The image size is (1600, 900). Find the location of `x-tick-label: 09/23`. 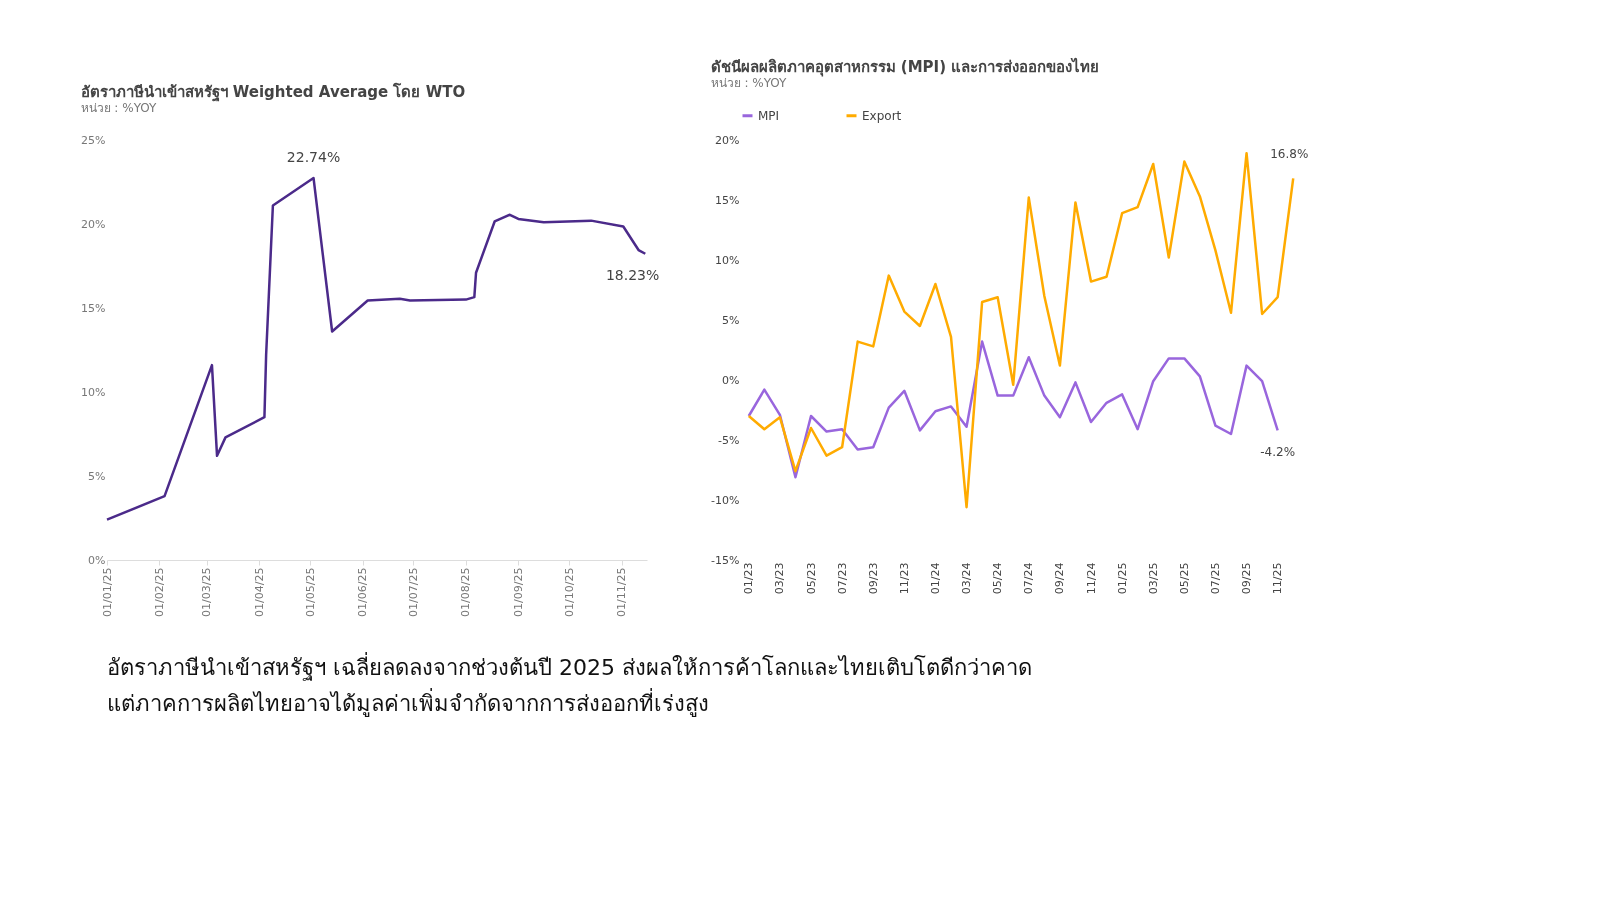

x-tick-label: 09/23 is located at coordinates (873, 578).